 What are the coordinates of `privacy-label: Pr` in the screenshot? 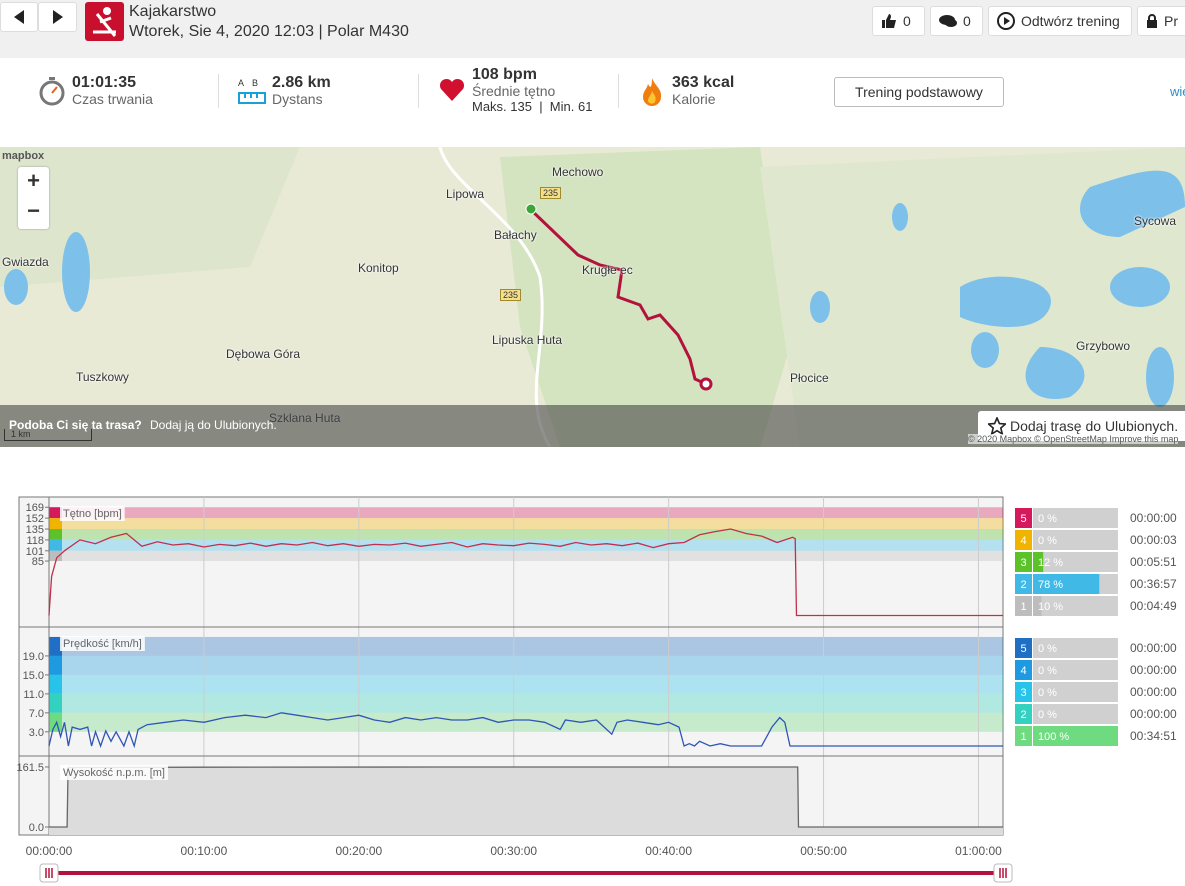 It's located at (1171, 21).